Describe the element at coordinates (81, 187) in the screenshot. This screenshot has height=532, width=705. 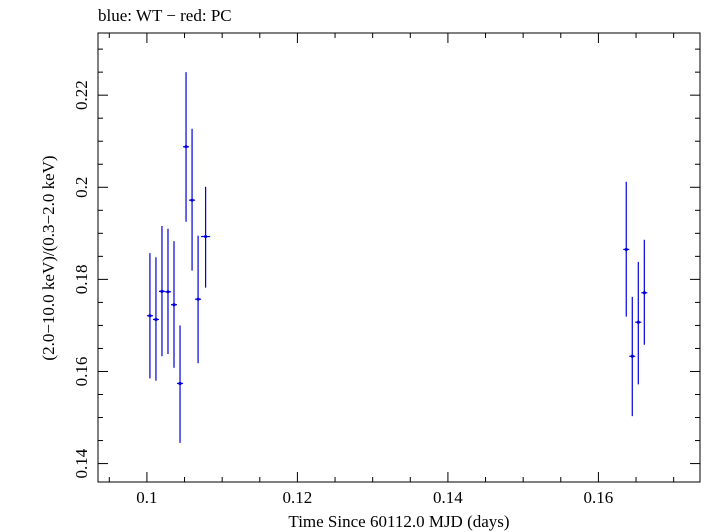
I see `y-tick-label: 0.2` at that location.